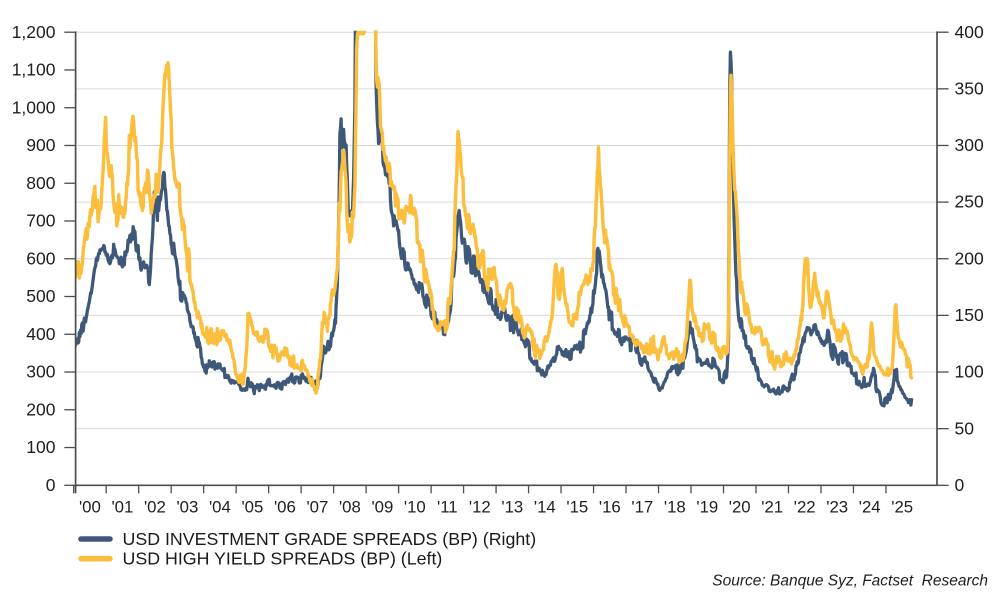 The width and height of the screenshot is (1000, 604). What do you see at coordinates (317, 507) in the screenshot?
I see `svg-text: '07` at bounding box center [317, 507].